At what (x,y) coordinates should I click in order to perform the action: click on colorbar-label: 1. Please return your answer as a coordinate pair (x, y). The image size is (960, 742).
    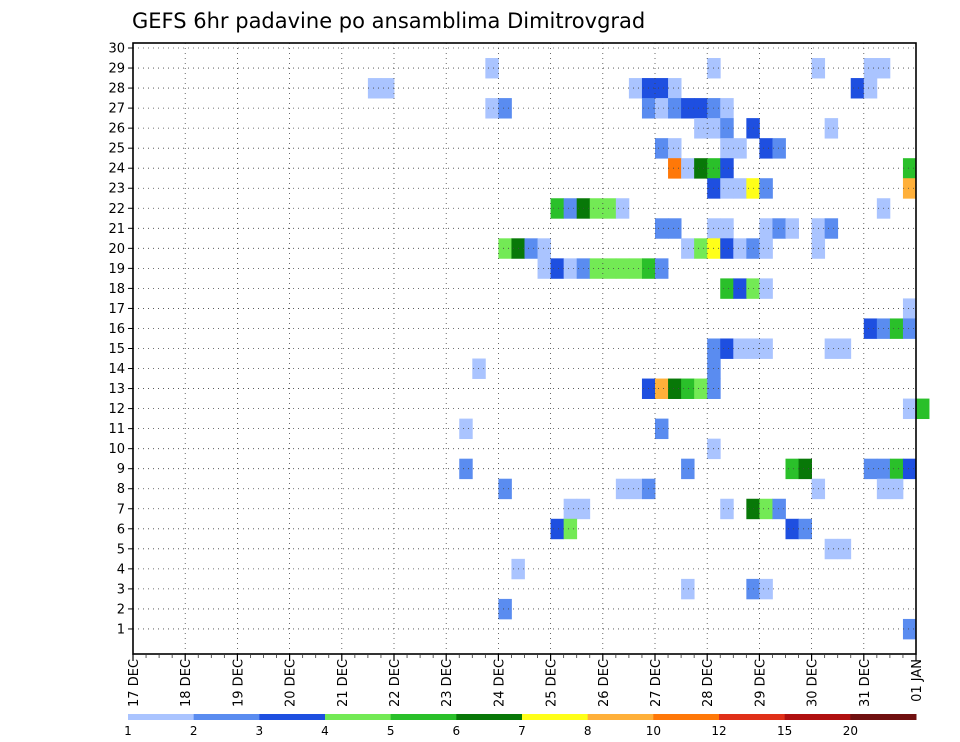
    Looking at the image, I should click on (128, 731).